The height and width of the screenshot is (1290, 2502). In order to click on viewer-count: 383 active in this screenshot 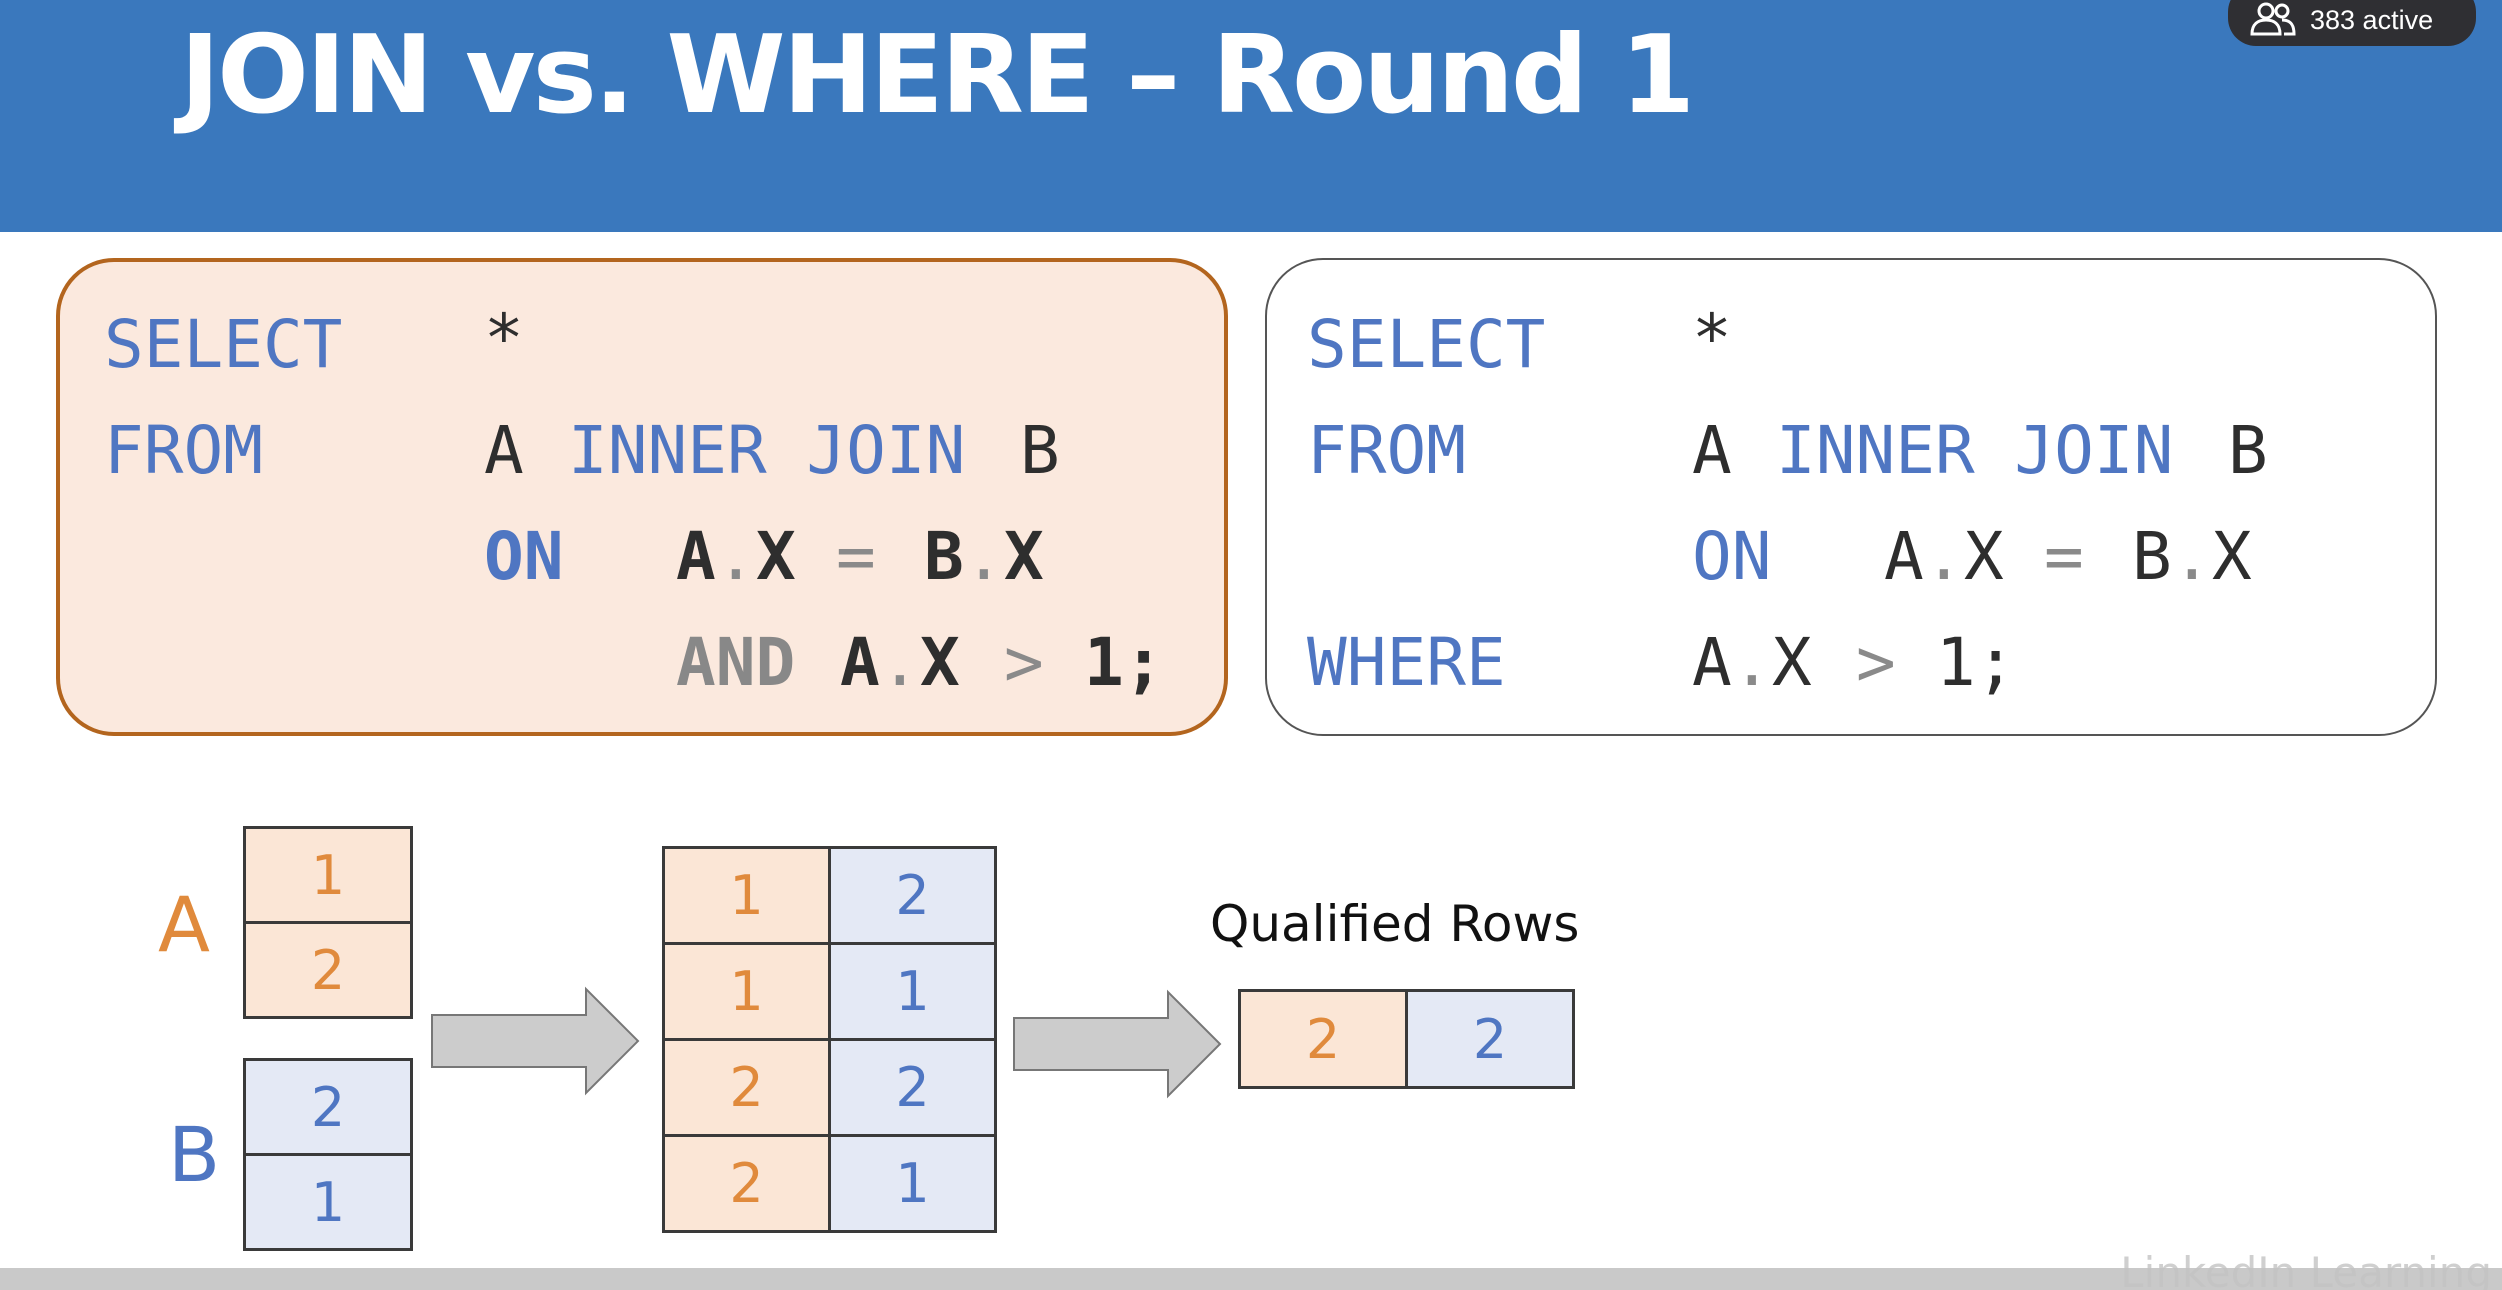, I will do `click(2372, 19)`.